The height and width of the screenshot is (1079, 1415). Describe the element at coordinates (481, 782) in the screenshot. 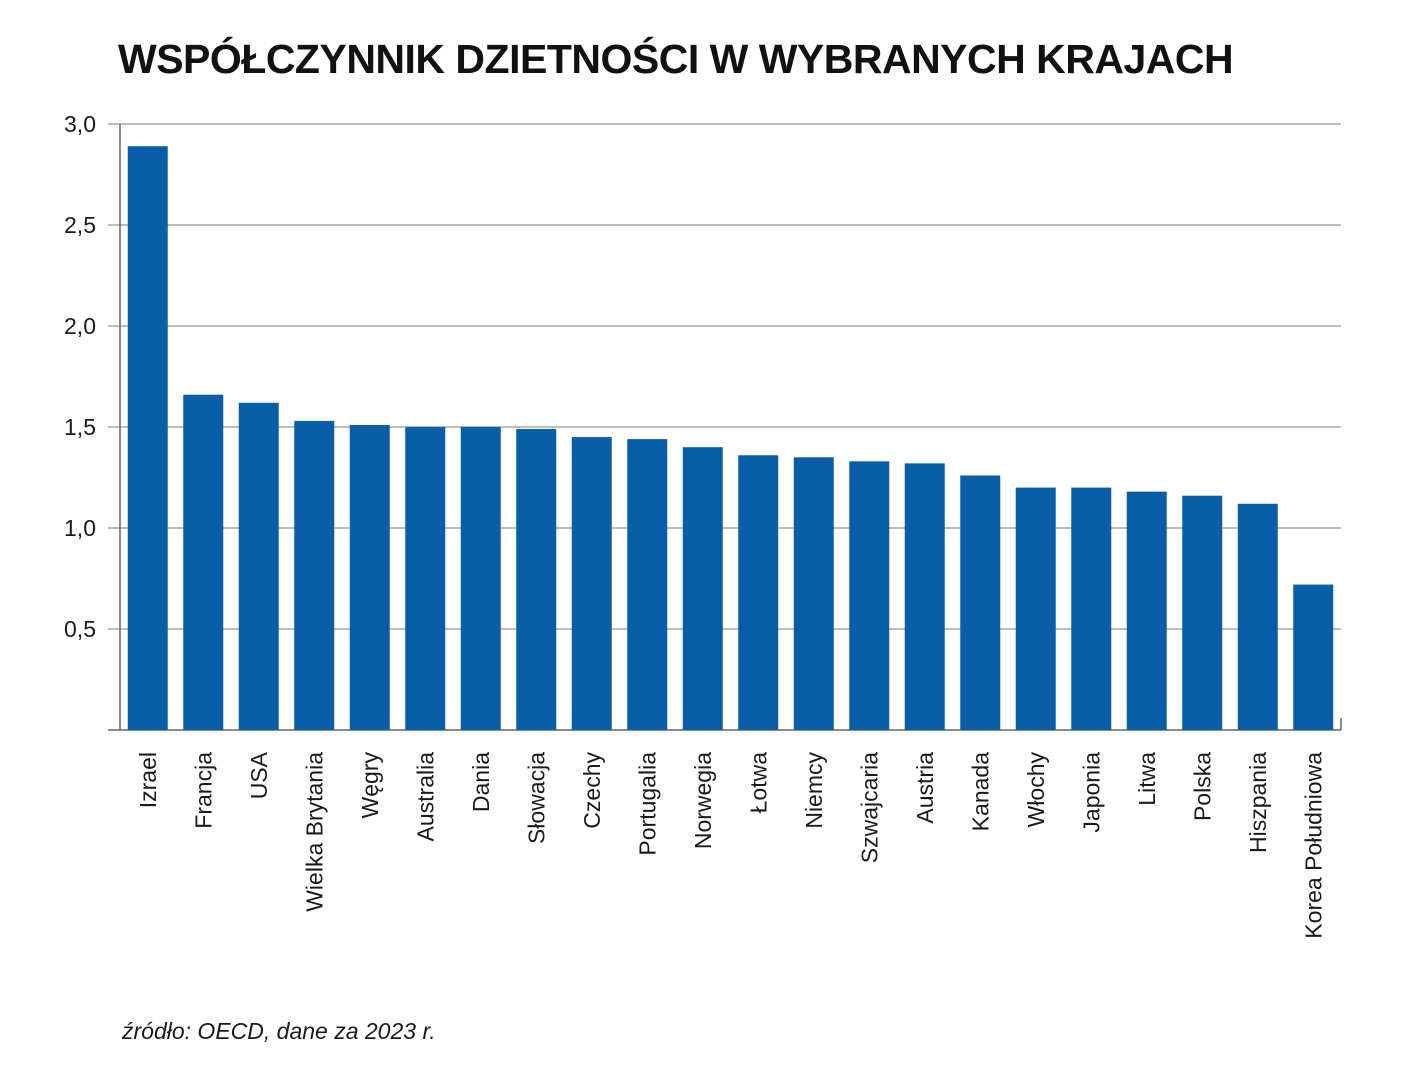

I see `x-category-label: Dania` at that location.